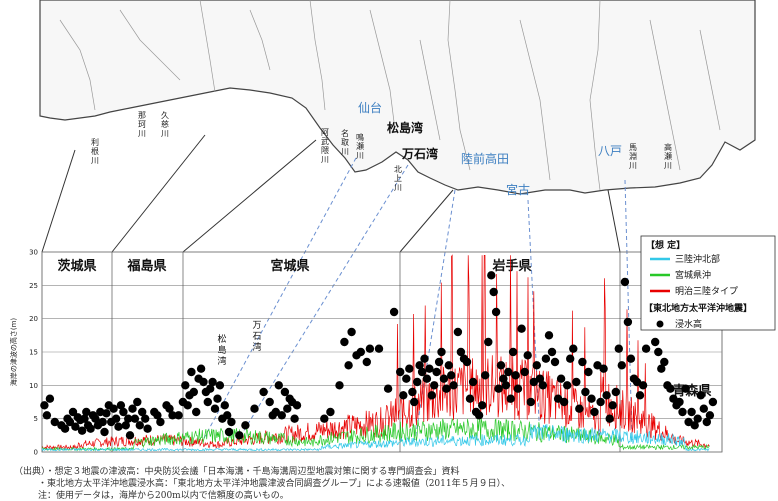 The image size is (778, 501). I want to click on map-river-naka: 珂, so click(142, 124).